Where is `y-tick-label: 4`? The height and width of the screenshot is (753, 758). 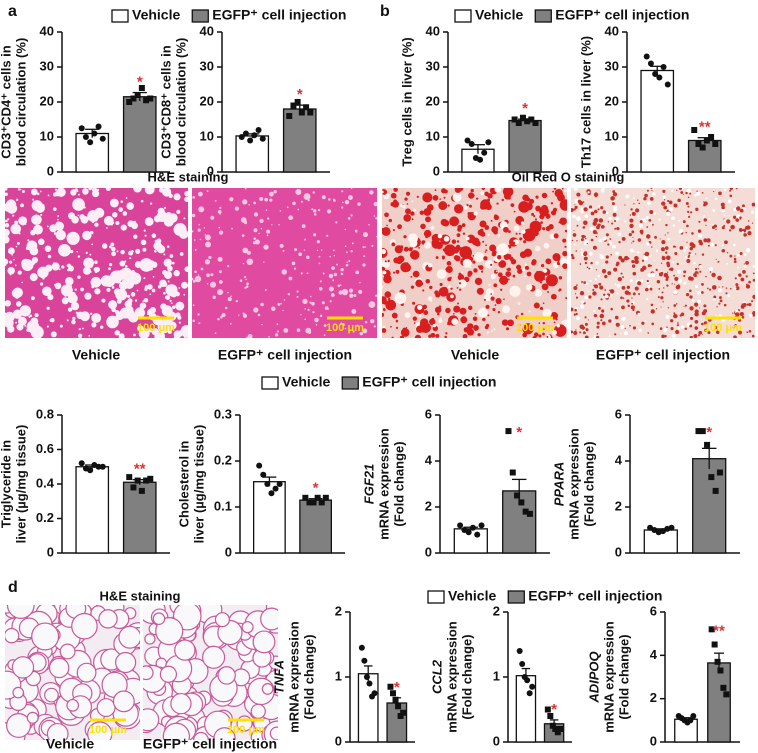
y-tick-label: 4 is located at coordinates (619, 459).